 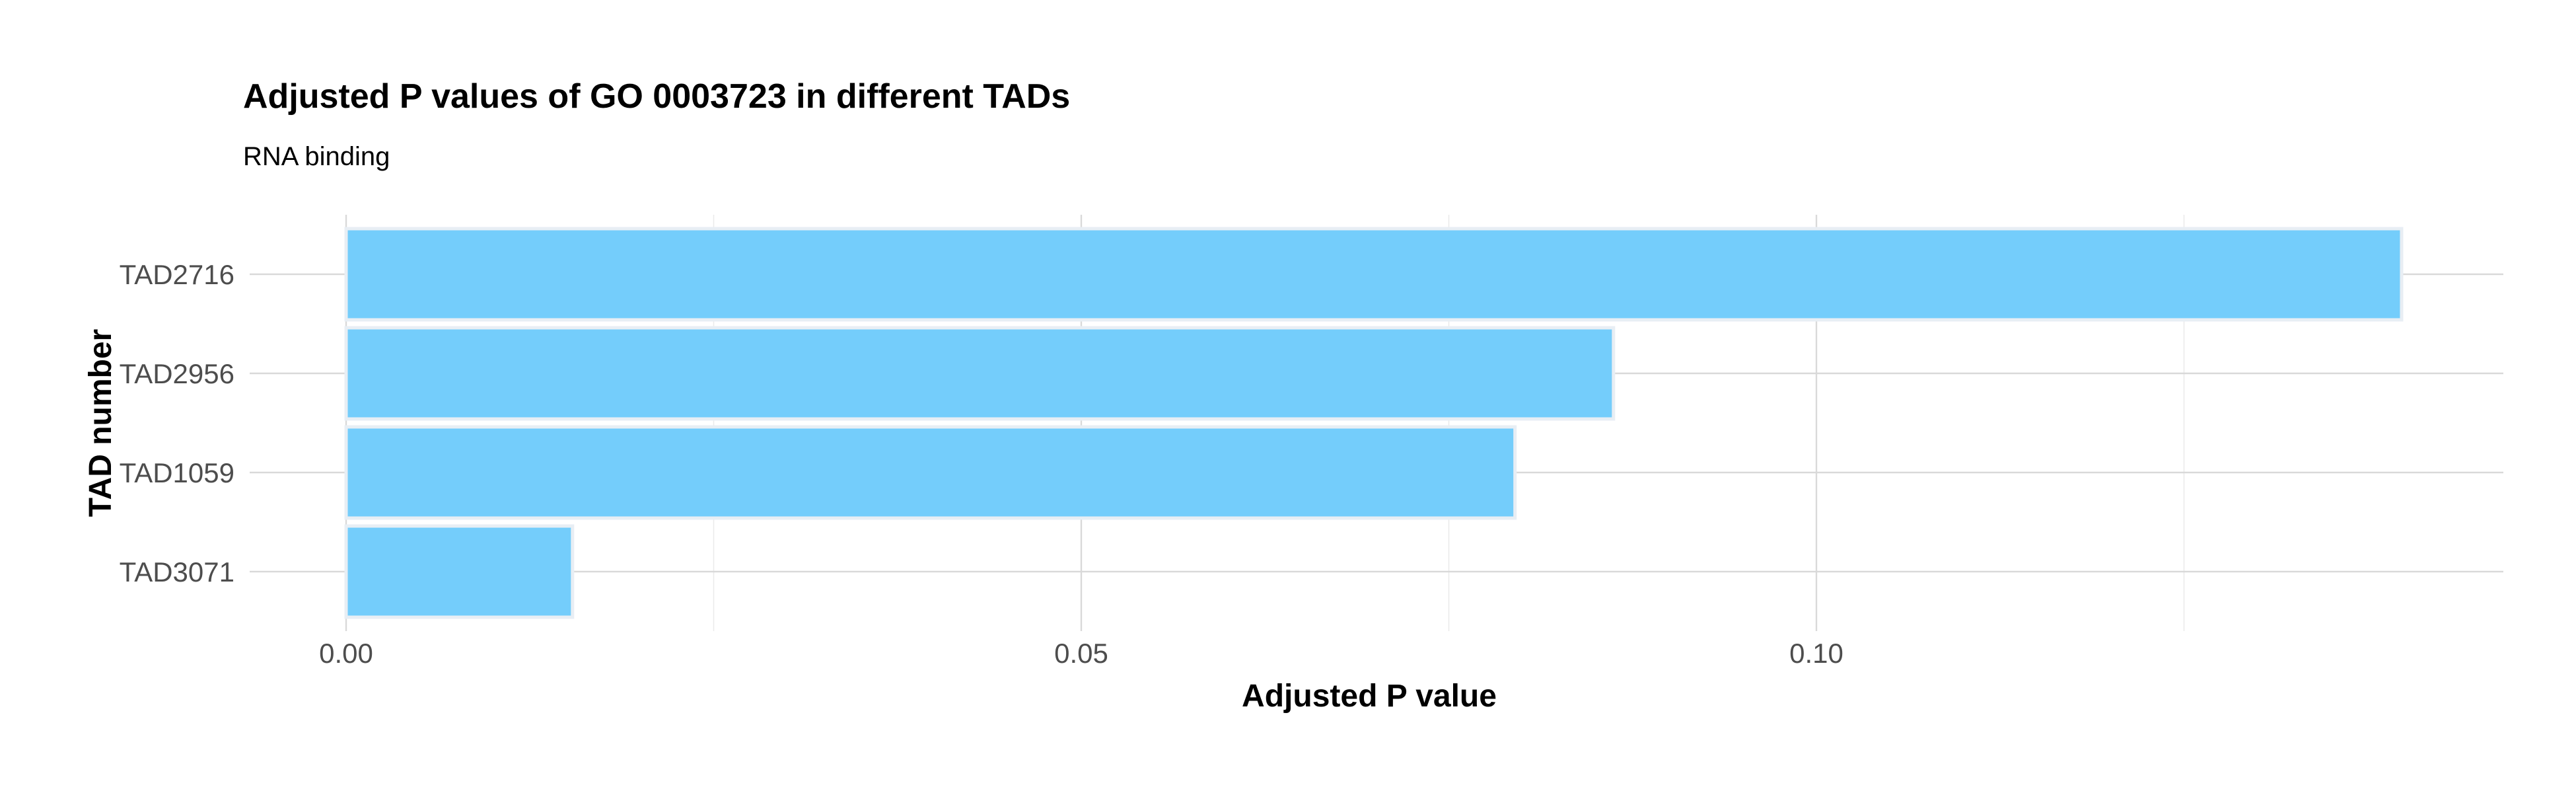 What do you see at coordinates (177, 374) in the screenshot?
I see `y-tick-label: TAD2956` at bounding box center [177, 374].